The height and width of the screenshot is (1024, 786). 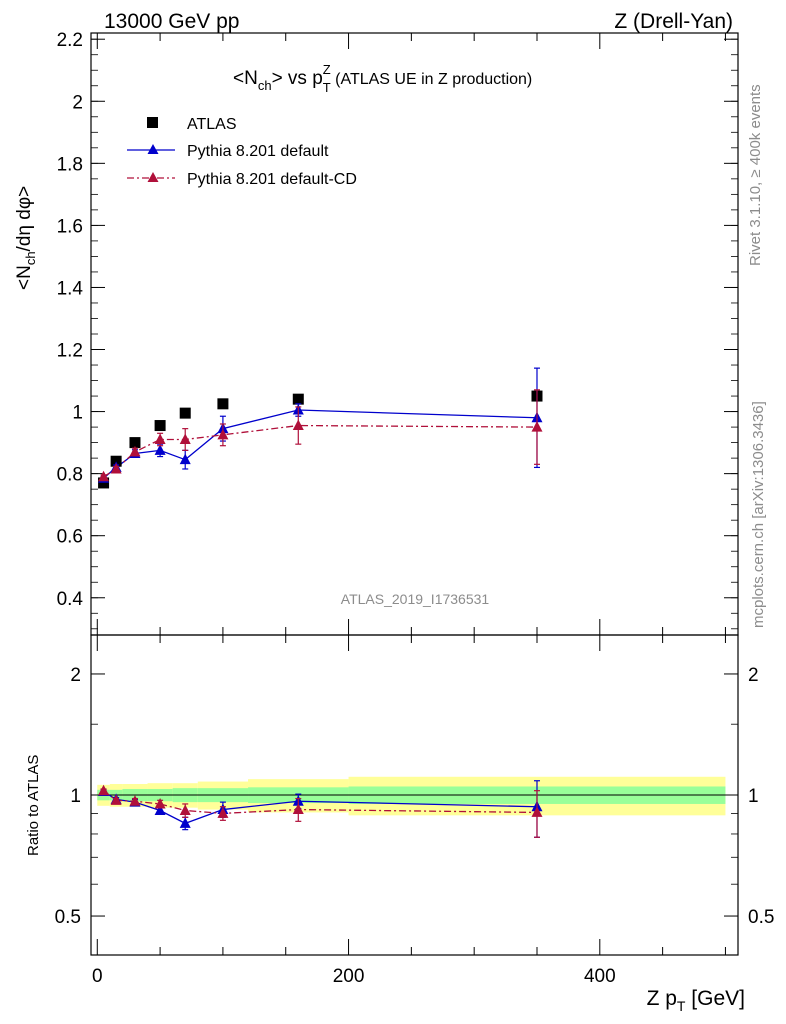 I want to click on legend-label-atlas: ATLAS, so click(x=212, y=124).